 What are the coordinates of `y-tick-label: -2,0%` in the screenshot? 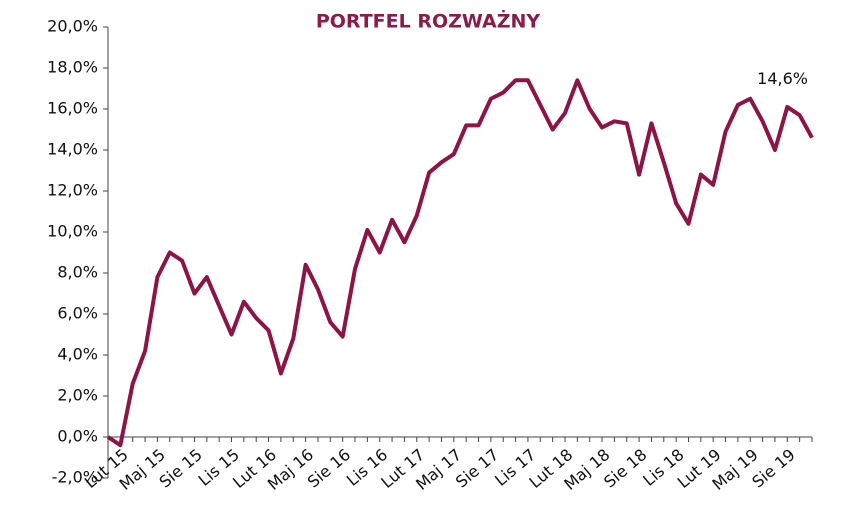 It's located at (75, 477).